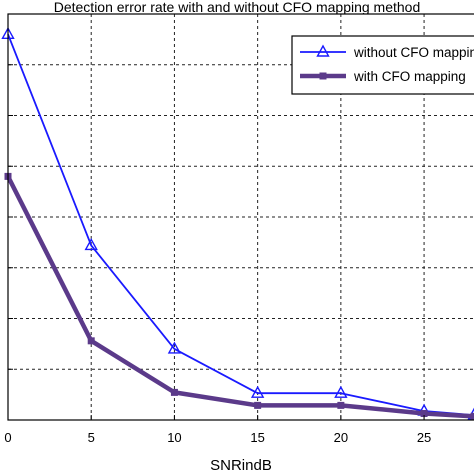  I want to click on x-axis-label: SNRindB, so click(241, 465).